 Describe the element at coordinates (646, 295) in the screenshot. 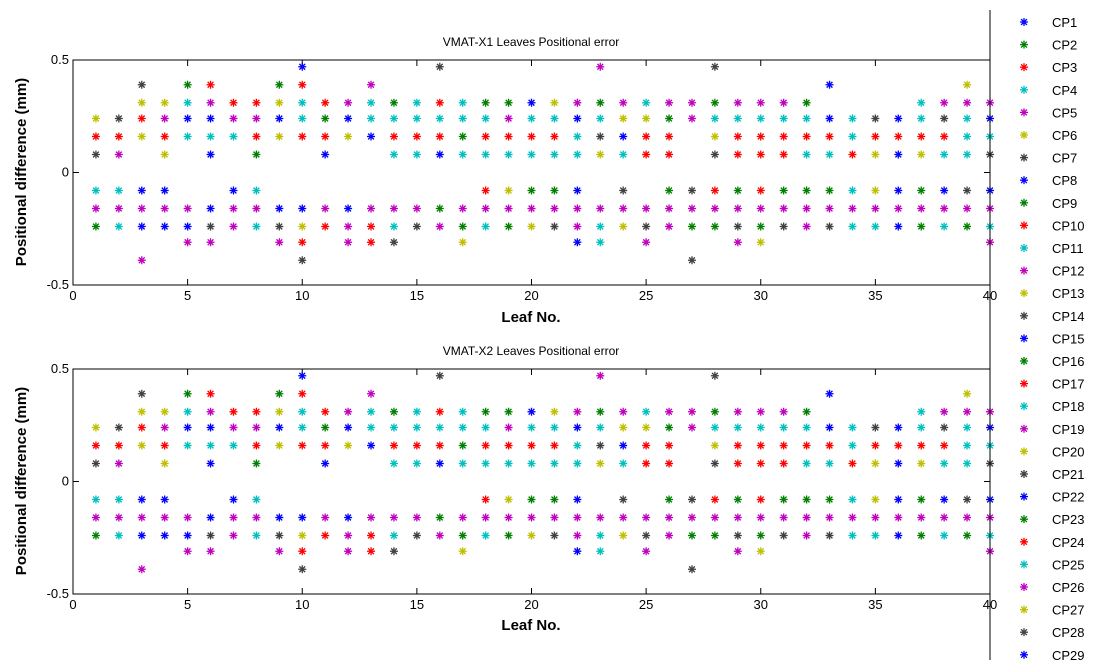

I see `x-tick-label-top: 25` at that location.